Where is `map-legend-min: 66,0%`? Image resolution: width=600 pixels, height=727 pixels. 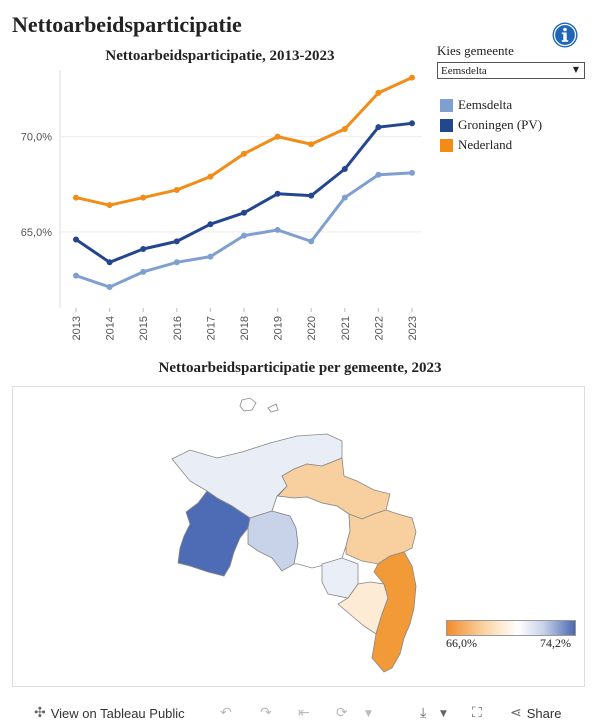
map-legend-min: 66,0% is located at coordinates (461, 643).